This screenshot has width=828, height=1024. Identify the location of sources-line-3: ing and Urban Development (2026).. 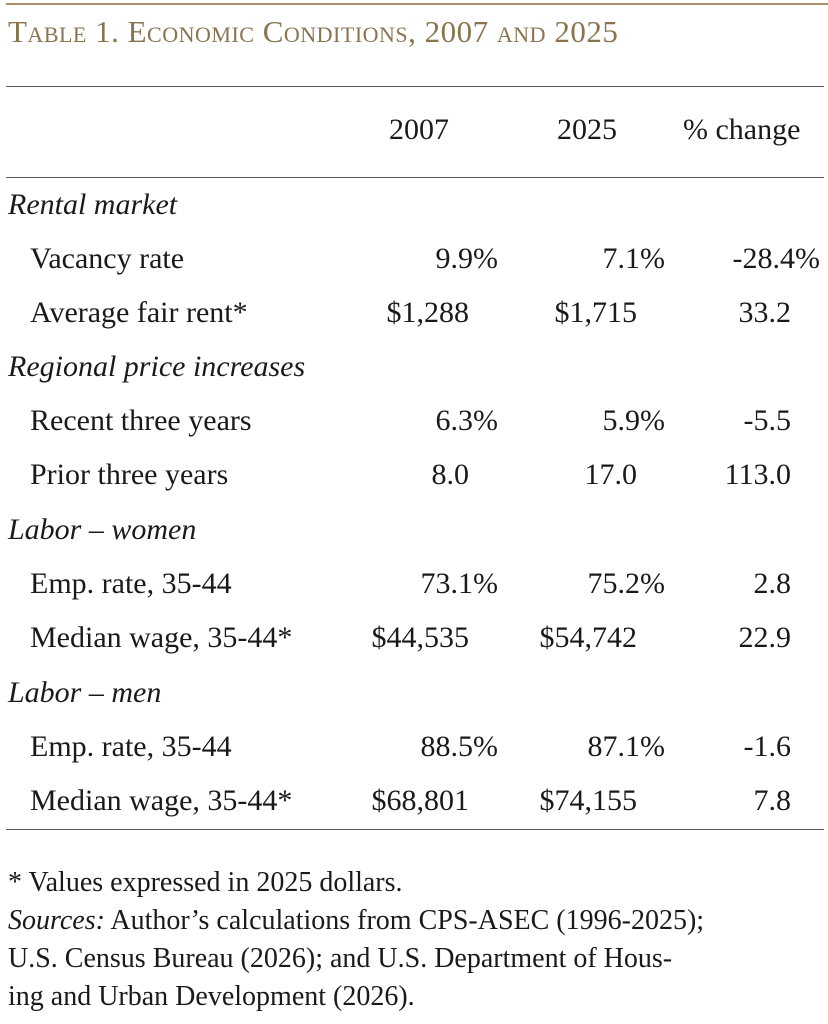
(211, 996).